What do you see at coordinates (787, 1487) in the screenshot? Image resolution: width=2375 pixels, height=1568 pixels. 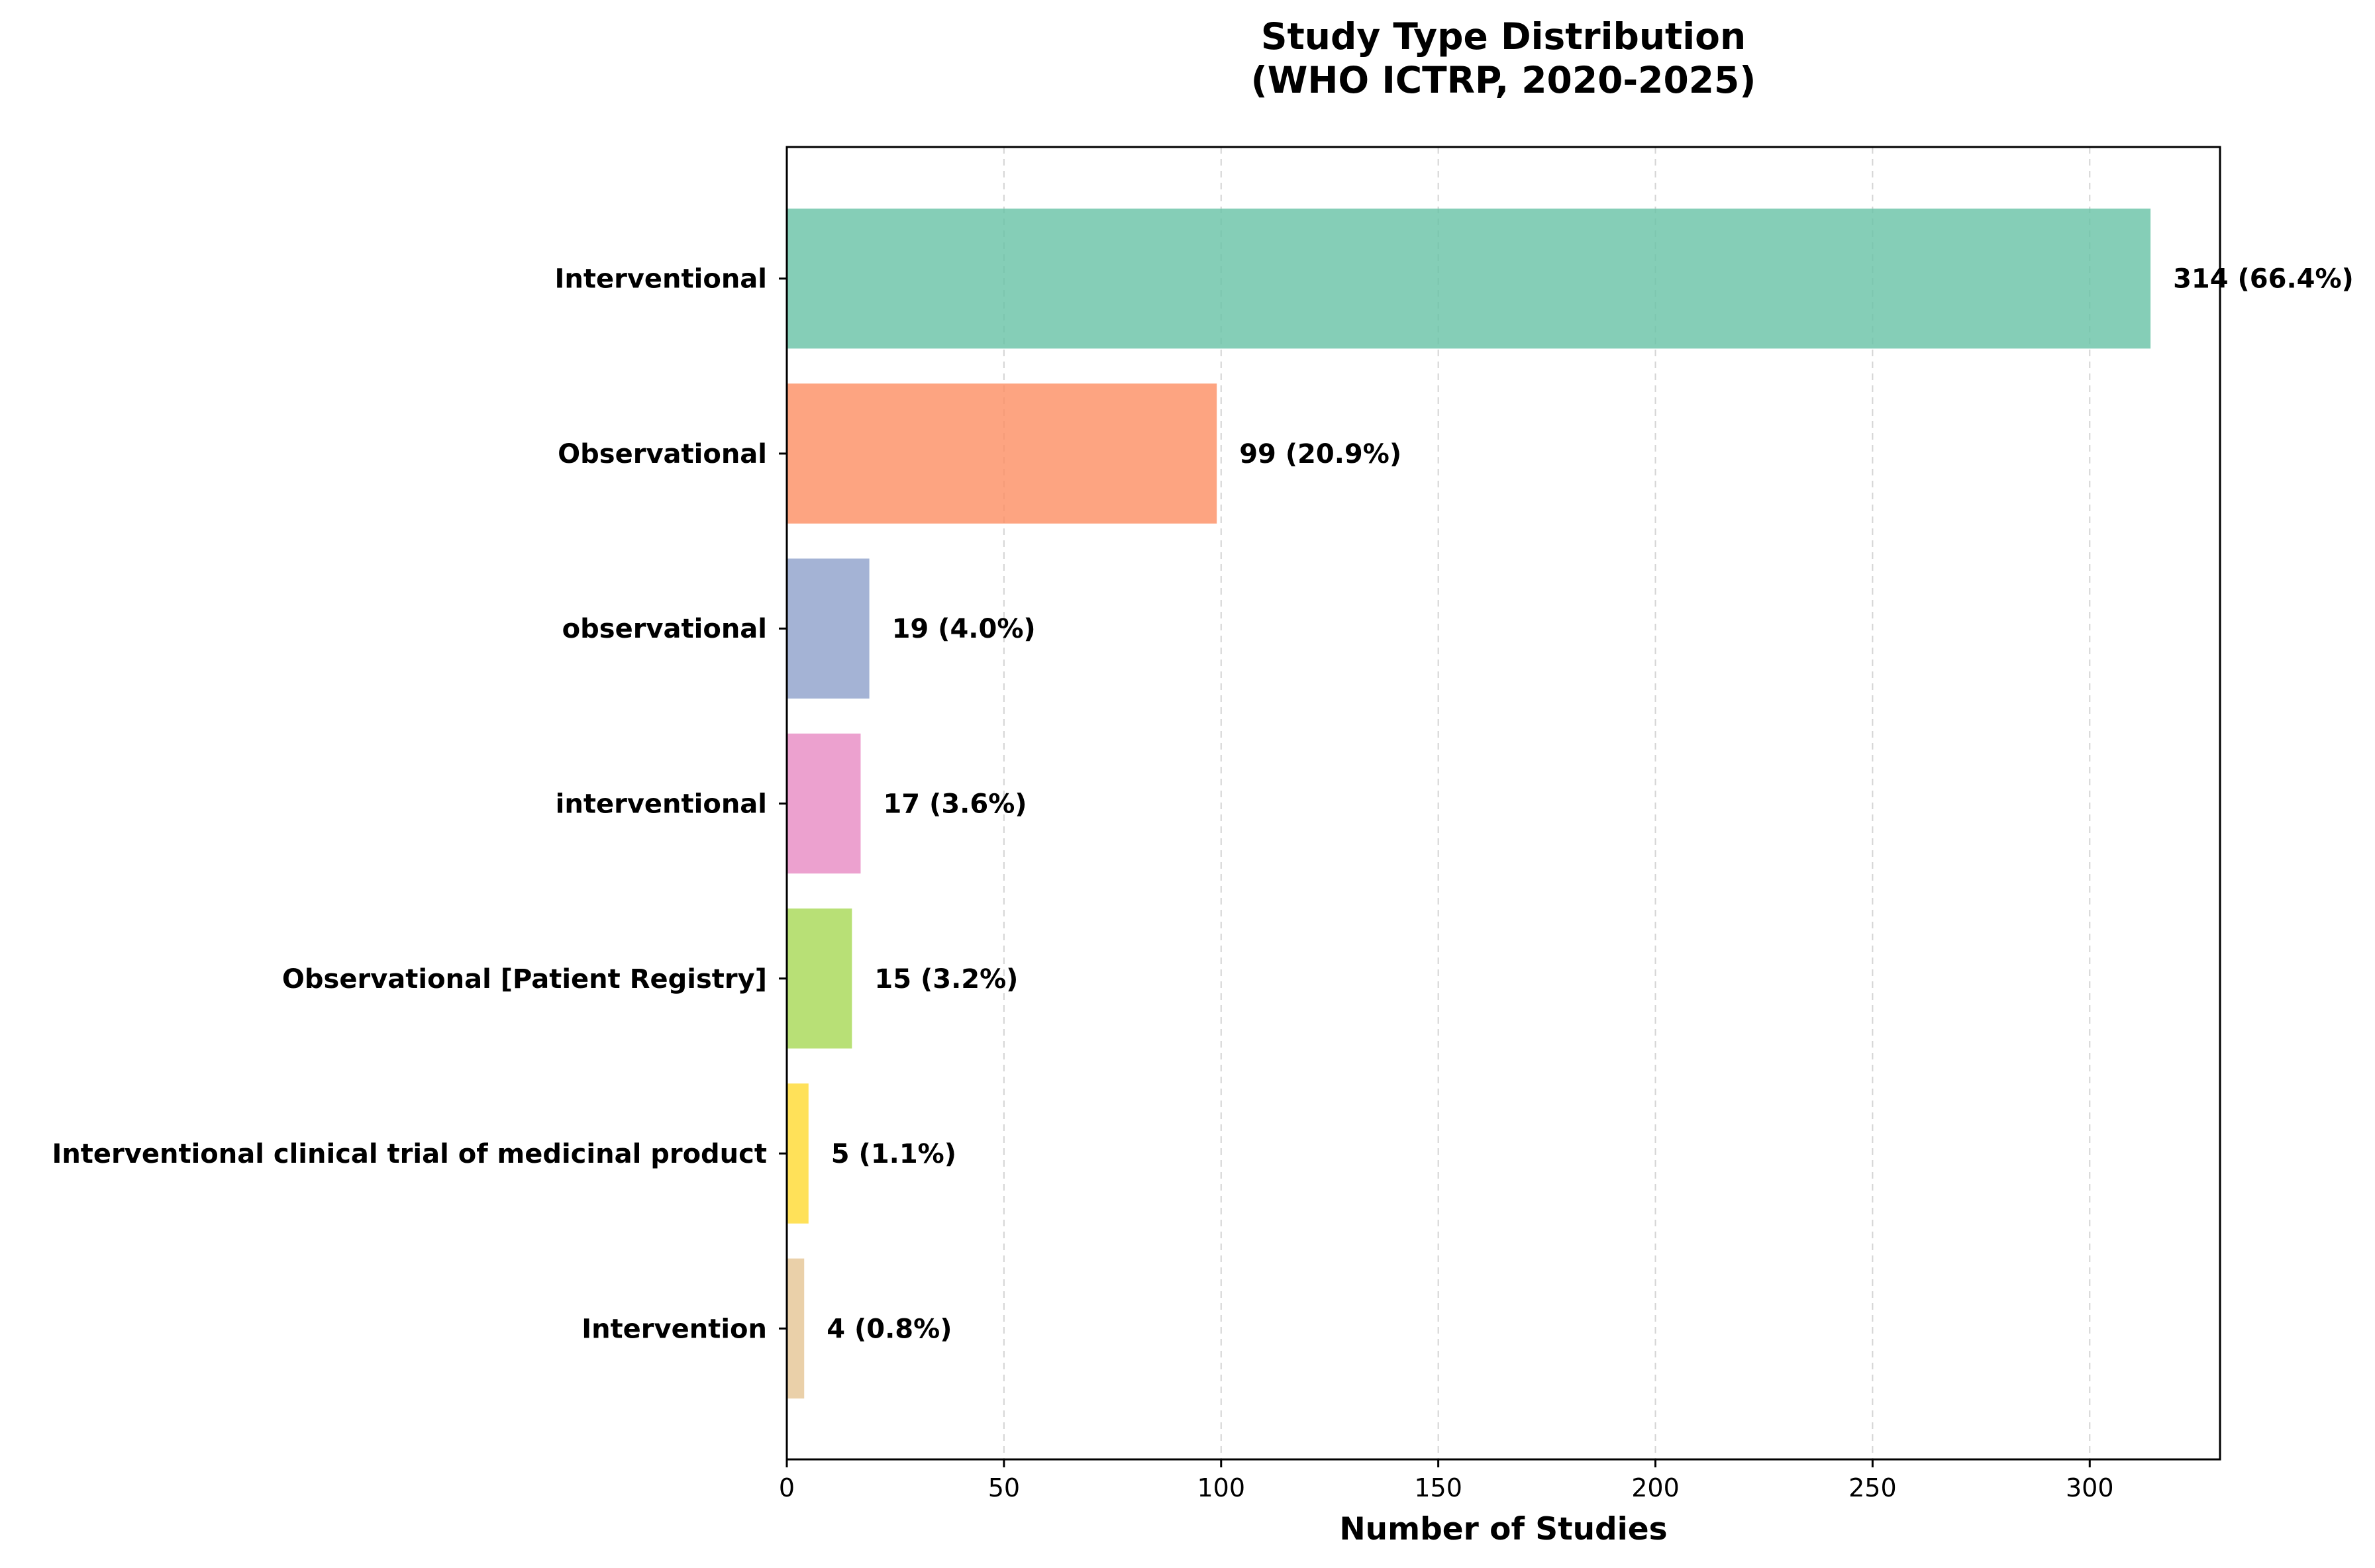 I see `x-tick-label: 0` at bounding box center [787, 1487].